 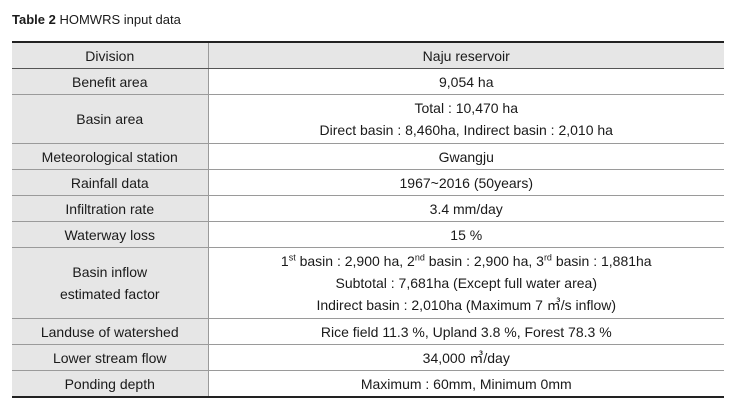 What do you see at coordinates (110, 272) in the screenshot?
I see `row-label-line1: Basin inflow` at bounding box center [110, 272].